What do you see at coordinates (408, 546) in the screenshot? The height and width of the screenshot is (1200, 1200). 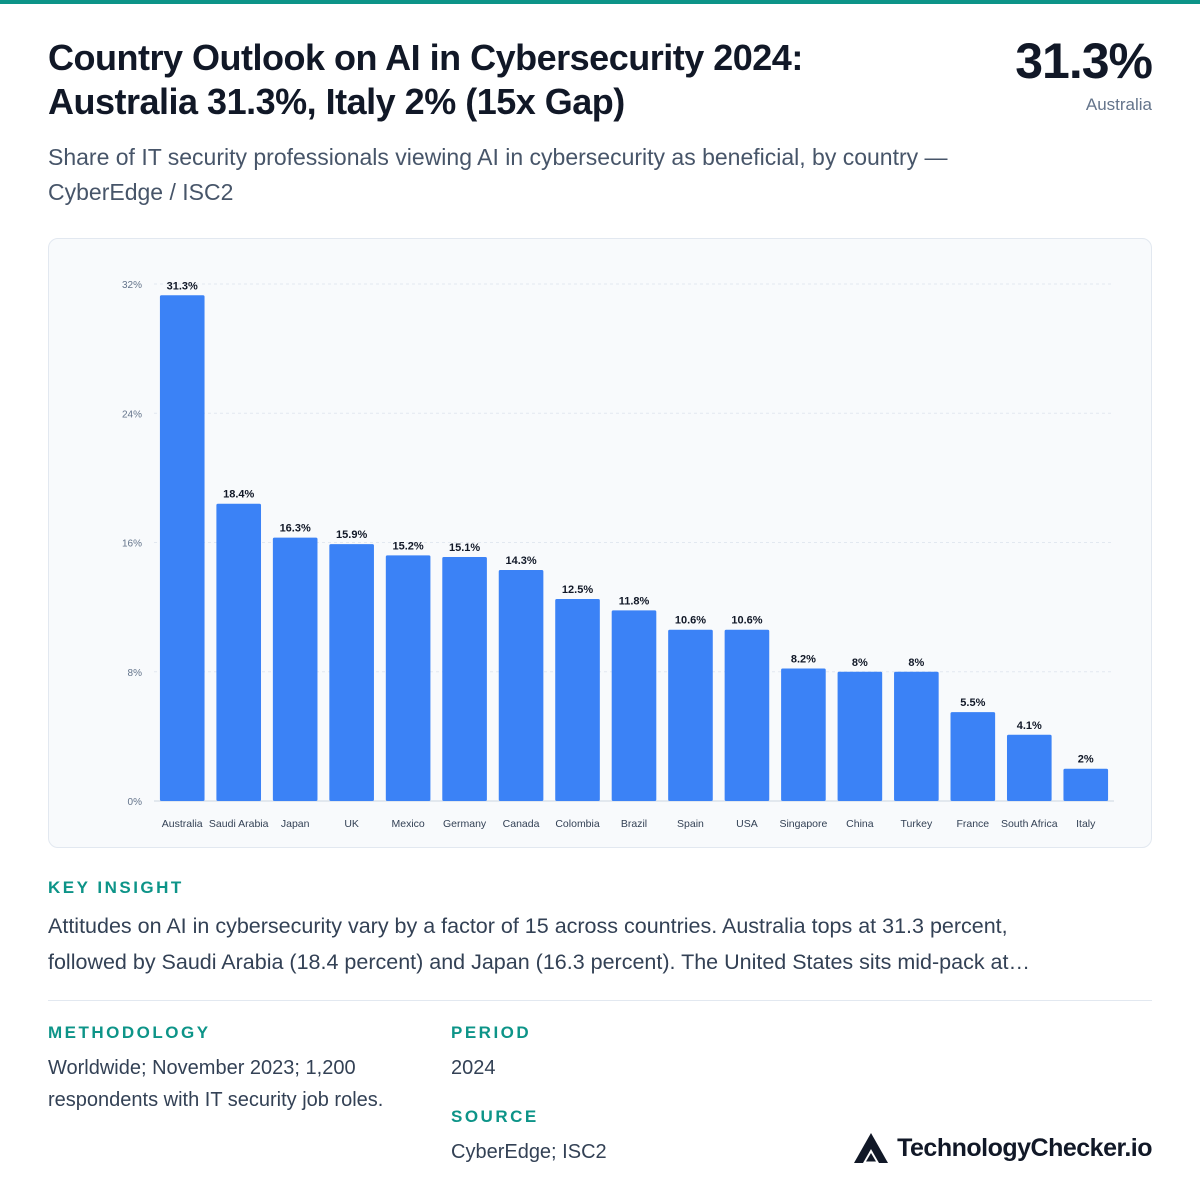 I see `data-label: 15.2%` at bounding box center [408, 546].